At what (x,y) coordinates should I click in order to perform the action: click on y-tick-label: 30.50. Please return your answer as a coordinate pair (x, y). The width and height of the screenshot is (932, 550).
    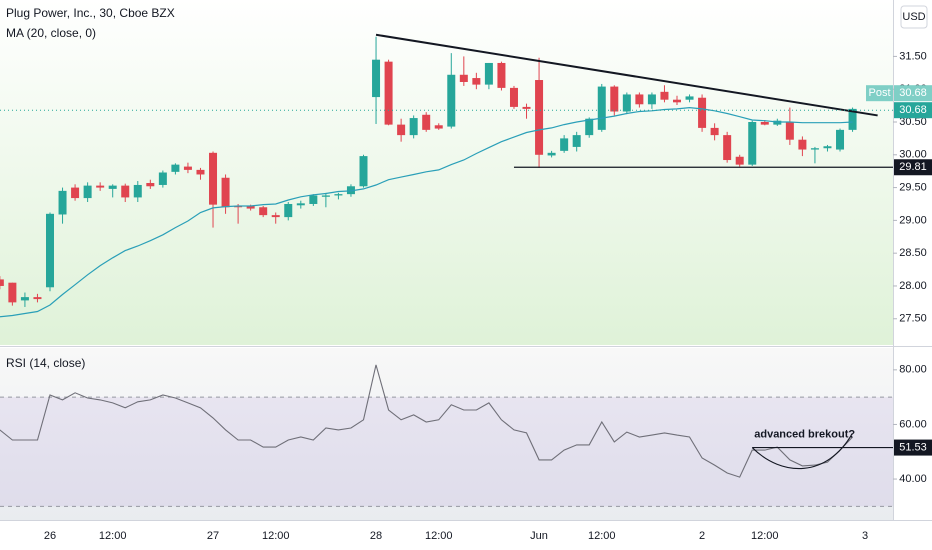
    Looking at the image, I should click on (913, 122).